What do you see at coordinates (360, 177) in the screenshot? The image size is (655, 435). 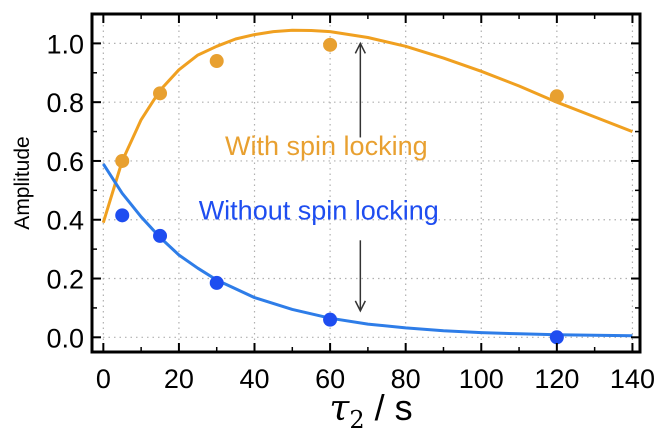 I see `arrows` at bounding box center [360, 177].